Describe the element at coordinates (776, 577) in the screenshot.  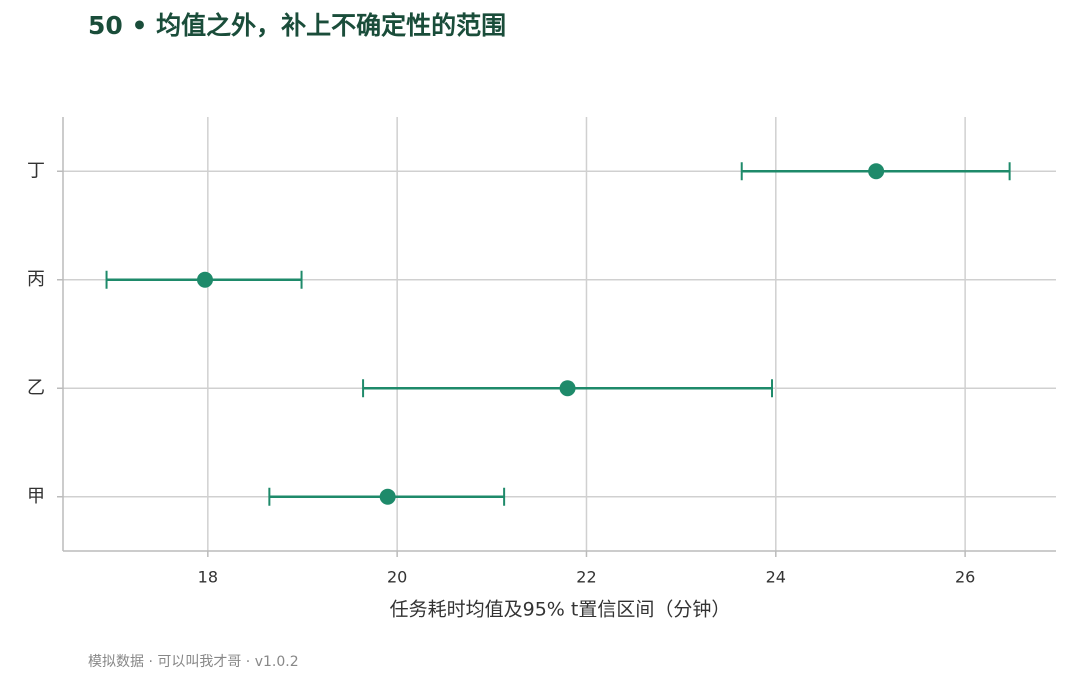
I see `x-tick-label: 24` at that location.